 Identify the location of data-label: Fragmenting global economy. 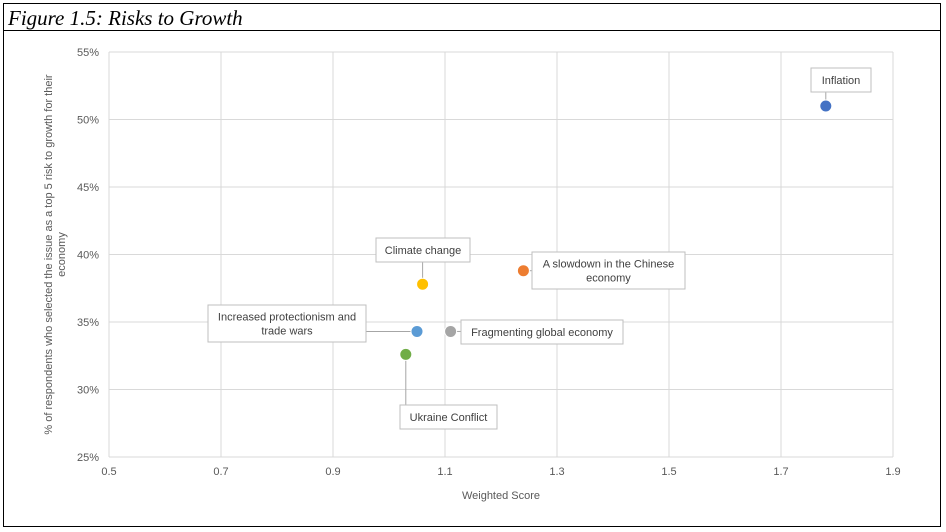
(542, 333).